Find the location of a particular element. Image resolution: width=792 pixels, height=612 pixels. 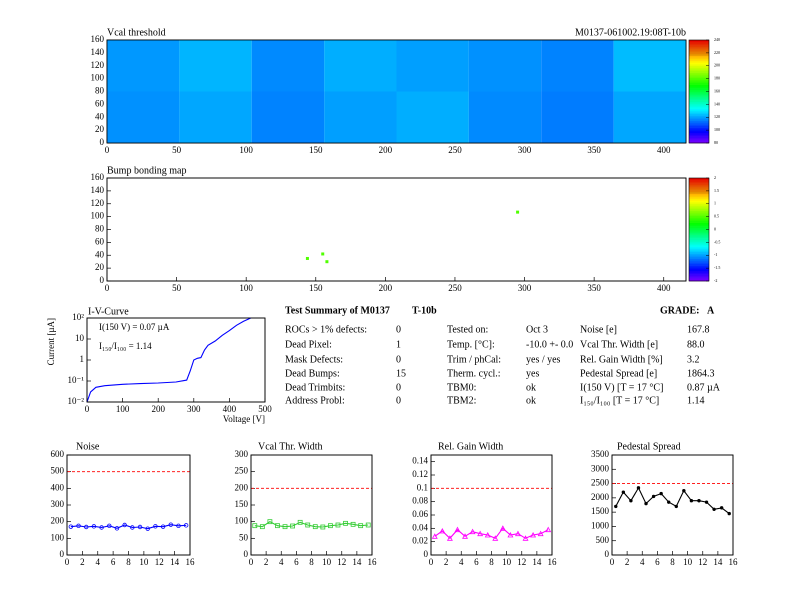

x-tick-label: 8 is located at coordinates (128, 562).